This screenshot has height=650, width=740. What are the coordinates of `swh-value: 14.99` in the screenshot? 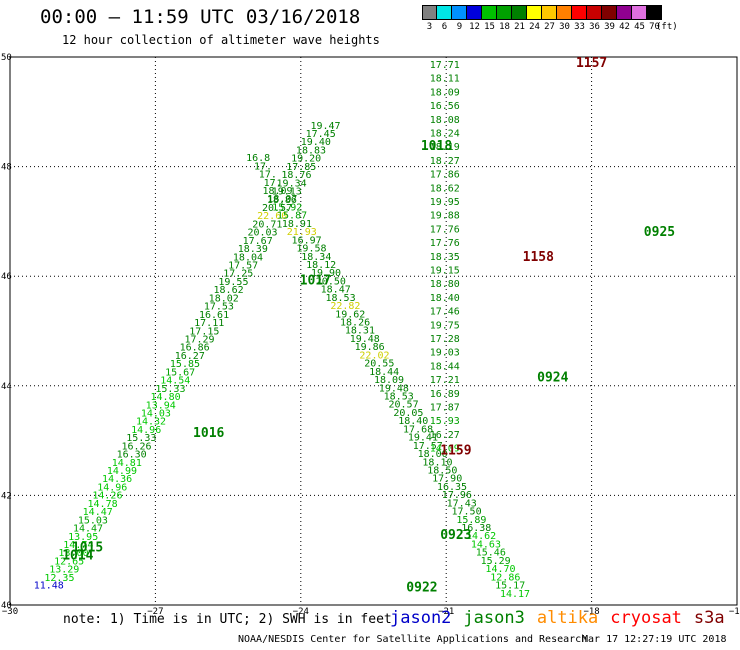 It's located at (122, 471).